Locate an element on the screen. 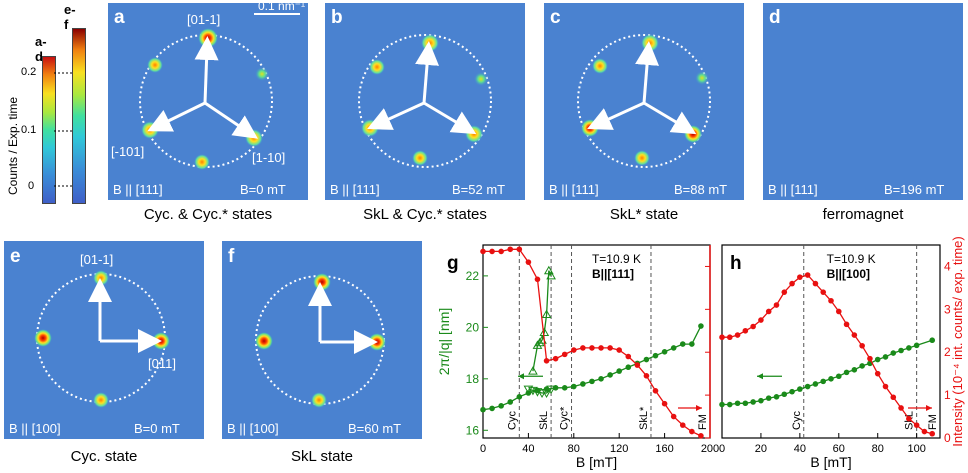 This screenshot has height=473, width=968. chart-h-xtick-label-4: 80 is located at coordinates (878, 449).